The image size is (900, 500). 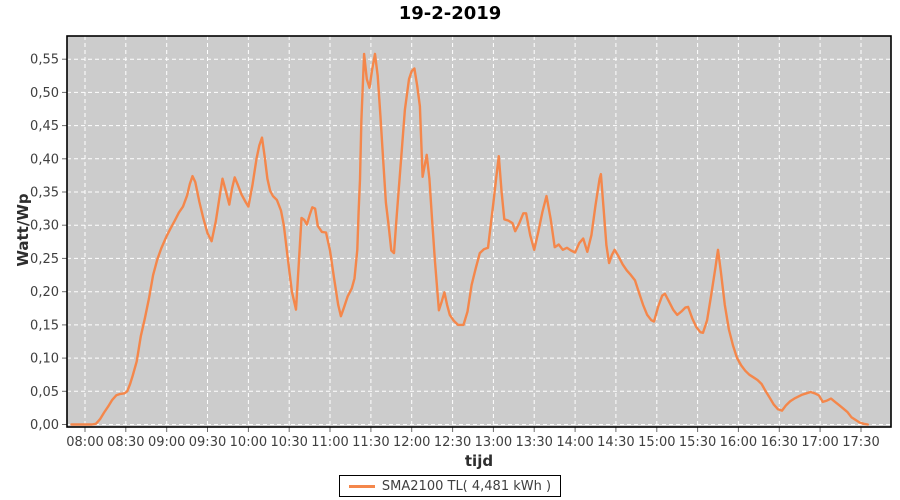 What do you see at coordinates (44, 159) in the screenshot?
I see `y-tick-label: 0,40` at bounding box center [44, 159].